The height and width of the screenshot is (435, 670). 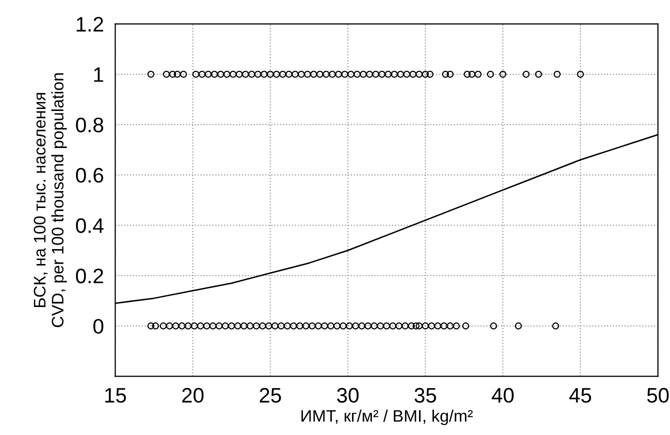 What do you see at coordinates (115, 395) in the screenshot?
I see `x-tick-label: 15` at bounding box center [115, 395].